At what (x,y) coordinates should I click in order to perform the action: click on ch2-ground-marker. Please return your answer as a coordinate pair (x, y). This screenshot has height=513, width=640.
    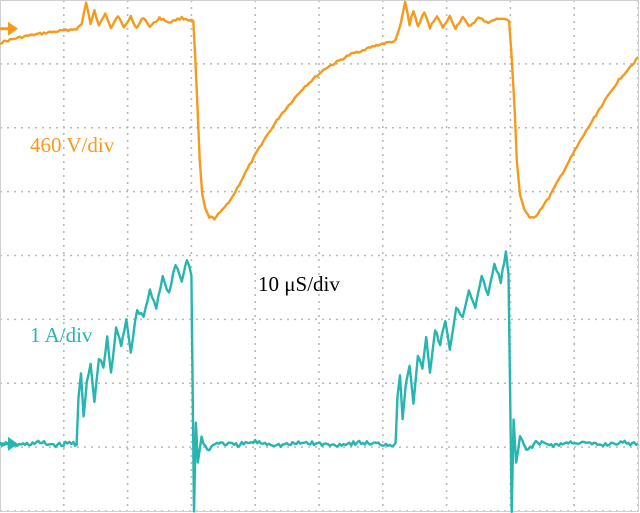
    Looking at the image, I should click on (9, 443).